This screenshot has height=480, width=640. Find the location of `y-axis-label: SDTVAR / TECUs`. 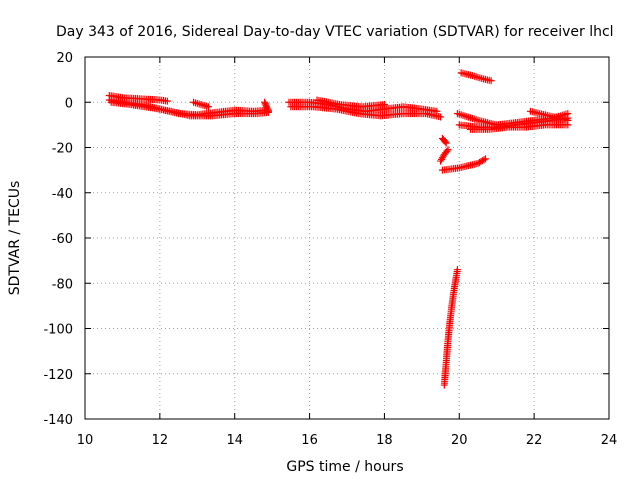

y-axis-label: SDTVAR / TECUs is located at coordinates (15, 238).